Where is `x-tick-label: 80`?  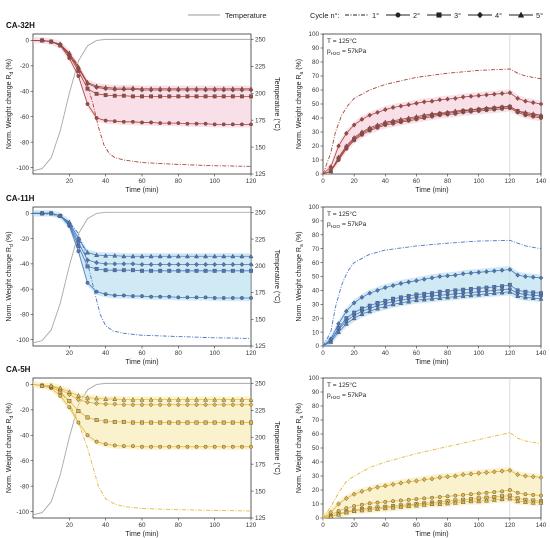
x-tick-label: 80 is located at coordinates (448, 525).